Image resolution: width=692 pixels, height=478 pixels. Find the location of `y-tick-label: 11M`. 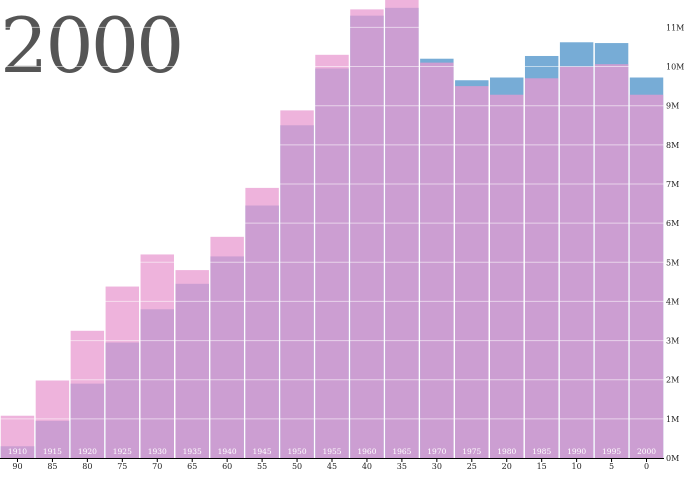

y-tick-label: 11M is located at coordinates (675, 27).